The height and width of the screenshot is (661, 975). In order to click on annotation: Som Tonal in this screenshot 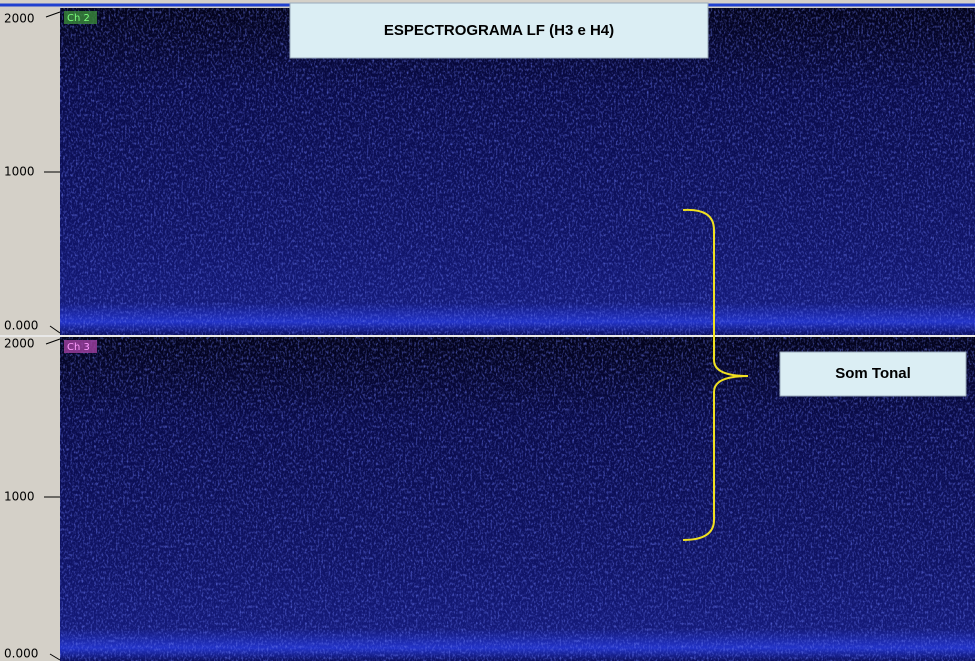, I will do `click(873, 373)`.